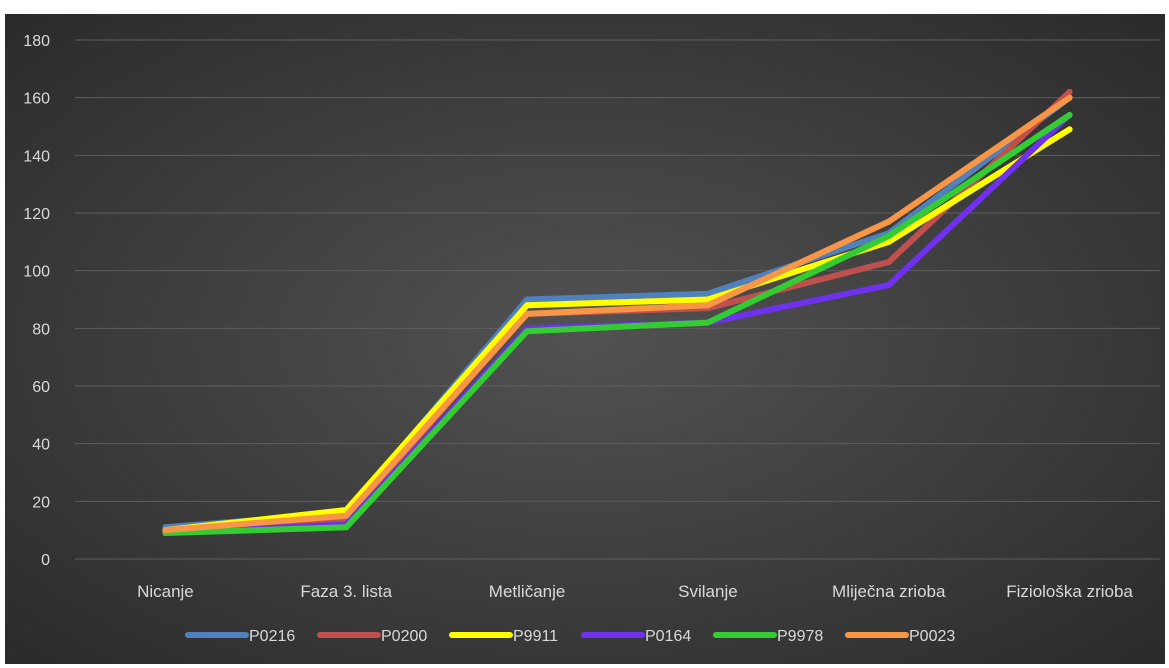 Image resolution: width=1169 pixels, height=668 pixels. What do you see at coordinates (932, 636) in the screenshot?
I see `legend-label: P0023` at bounding box center [932, 636].